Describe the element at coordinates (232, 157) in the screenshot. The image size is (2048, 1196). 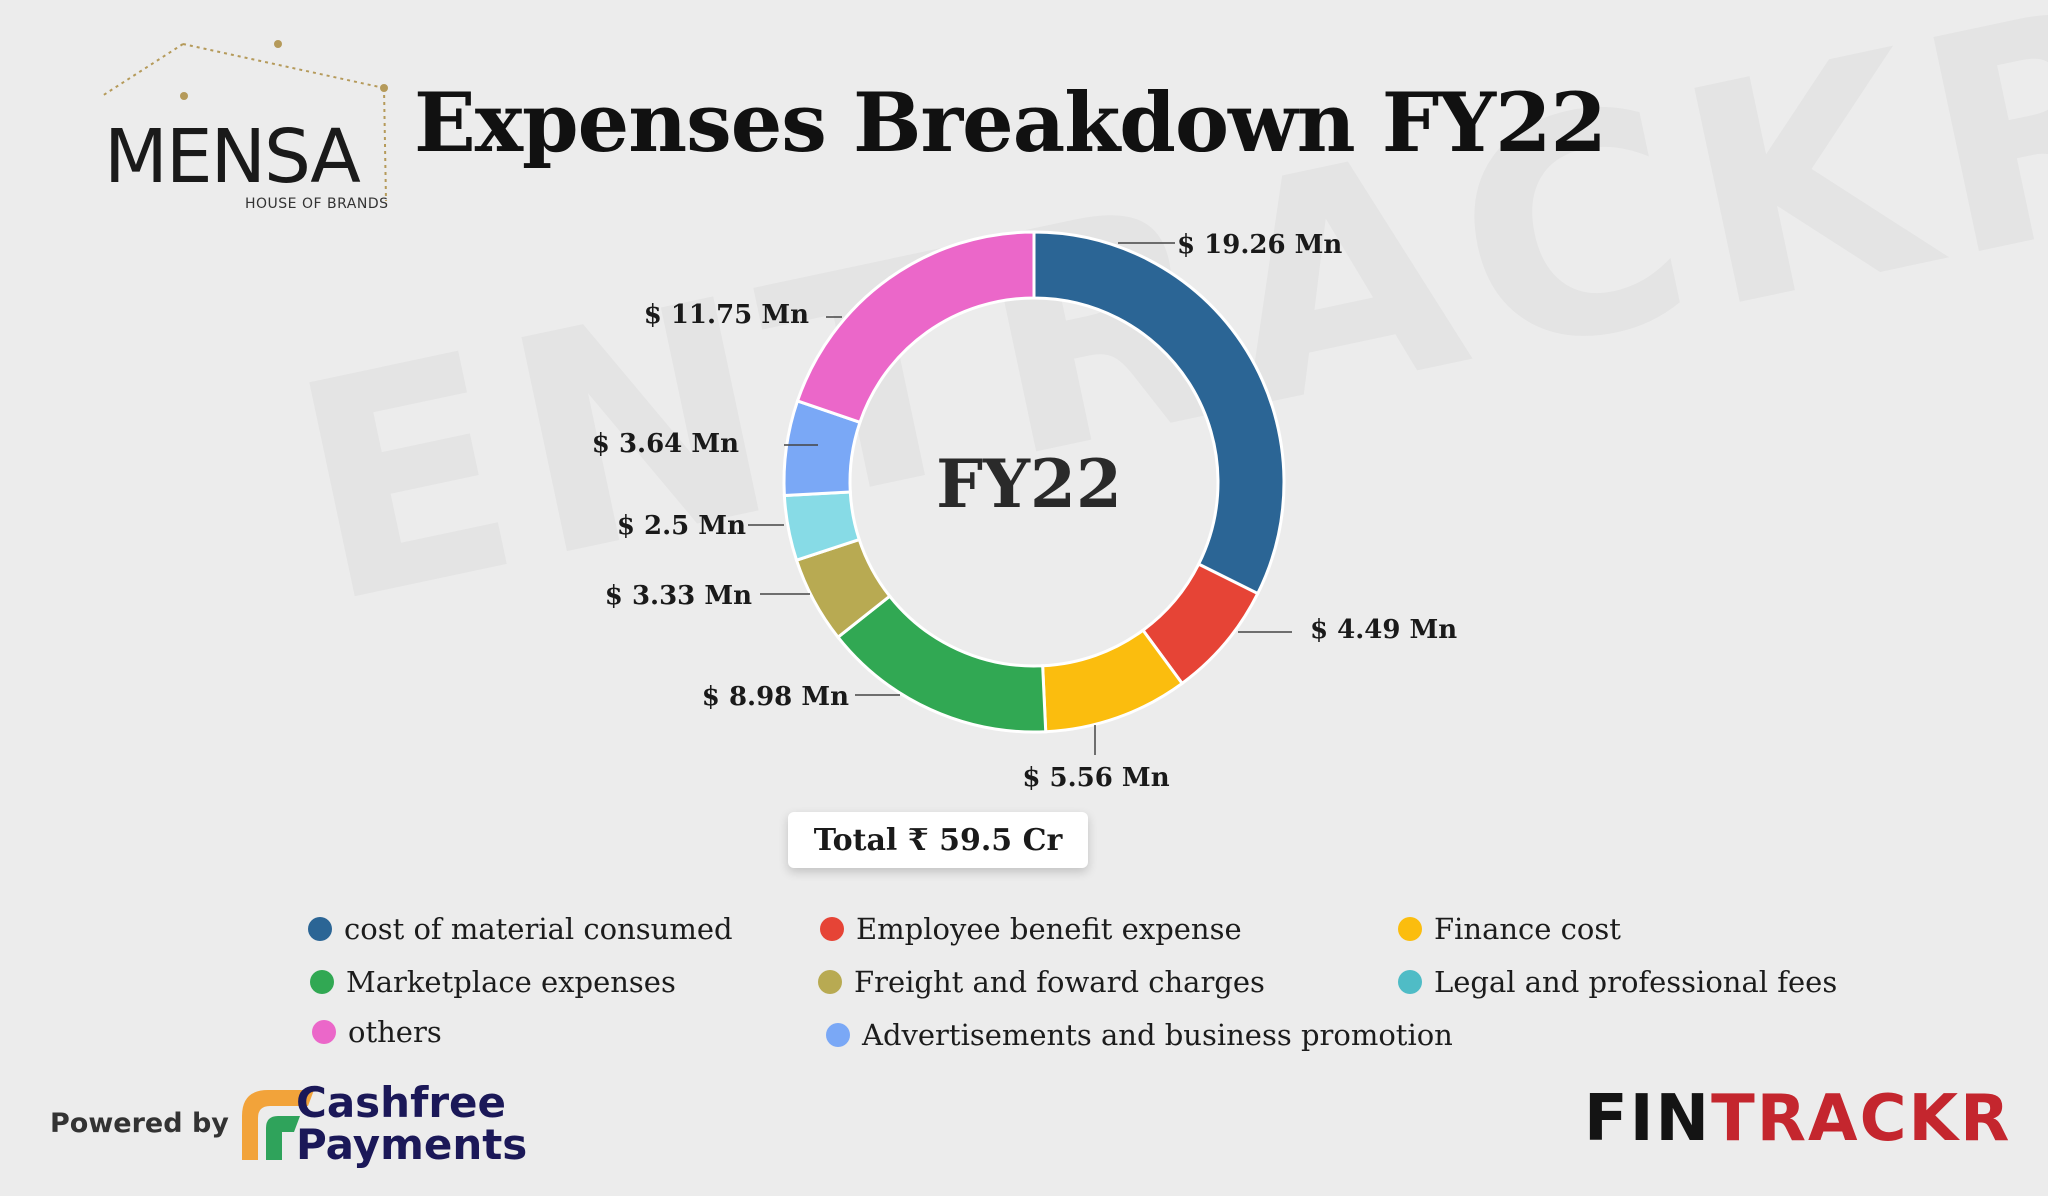
I see `logo-wordmark: MENSA` at that location.